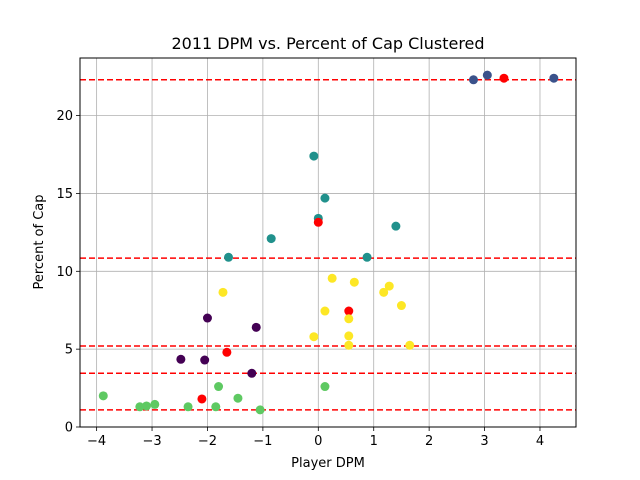  Describe the element at coordinates (151, 441) in the screenshot. I see `x-tick-label: −3` at that location.